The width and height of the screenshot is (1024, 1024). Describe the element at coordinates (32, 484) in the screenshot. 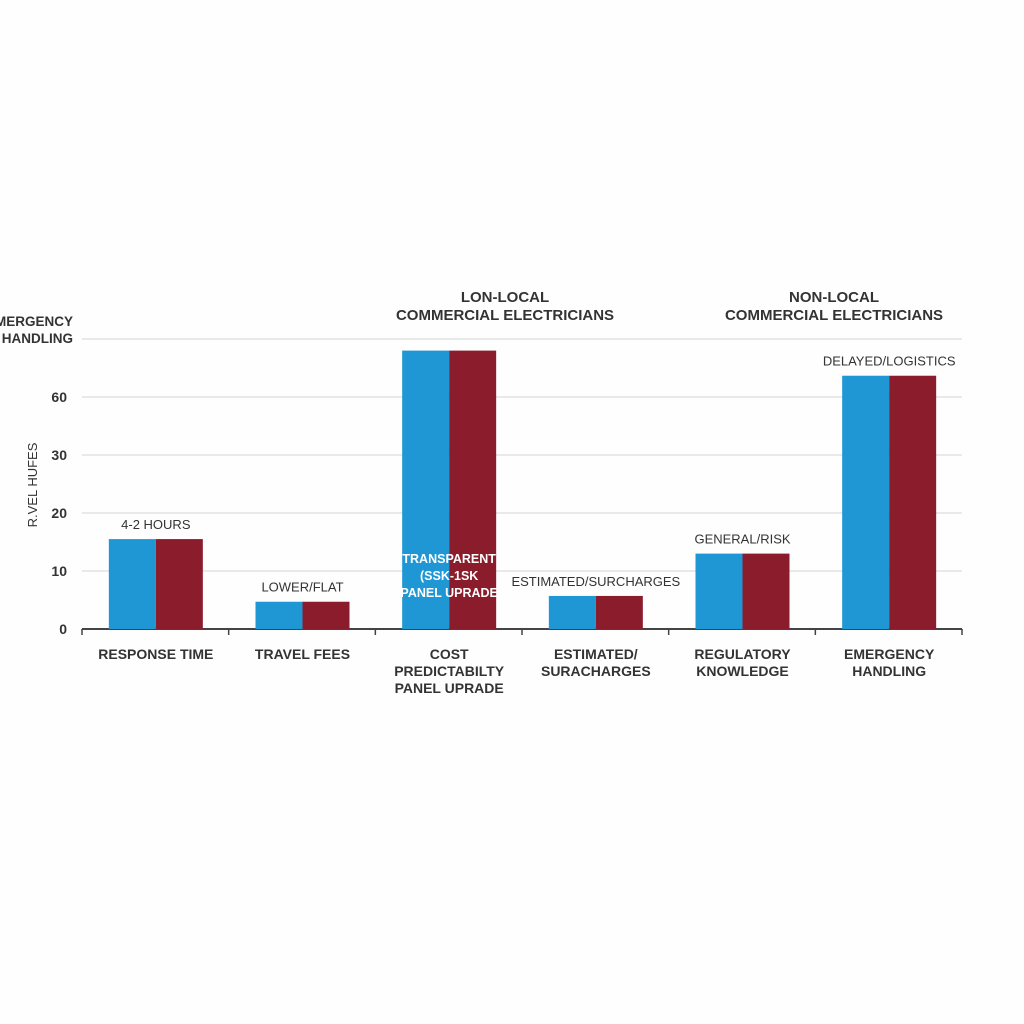

I see `y-axis-label: R.VEL HUFES` at that location.